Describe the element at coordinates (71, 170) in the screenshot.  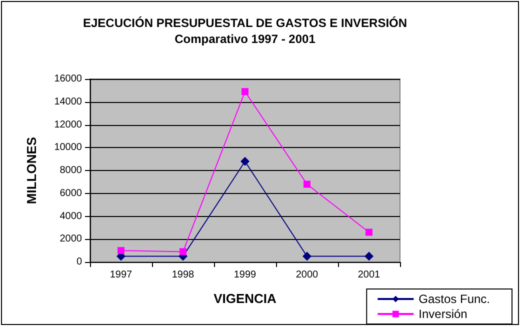
I see `y-tick-label: 8000` at that location.